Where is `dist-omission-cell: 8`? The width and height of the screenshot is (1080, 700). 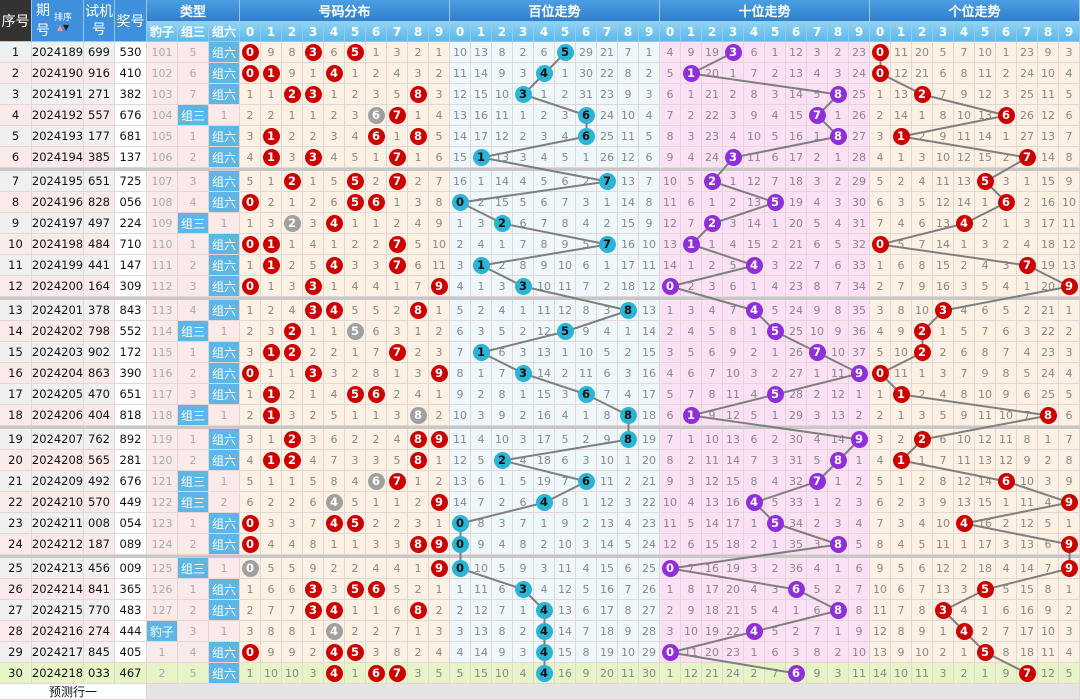
dist-omission-cell: 8 is located at coordinates (313, 544).